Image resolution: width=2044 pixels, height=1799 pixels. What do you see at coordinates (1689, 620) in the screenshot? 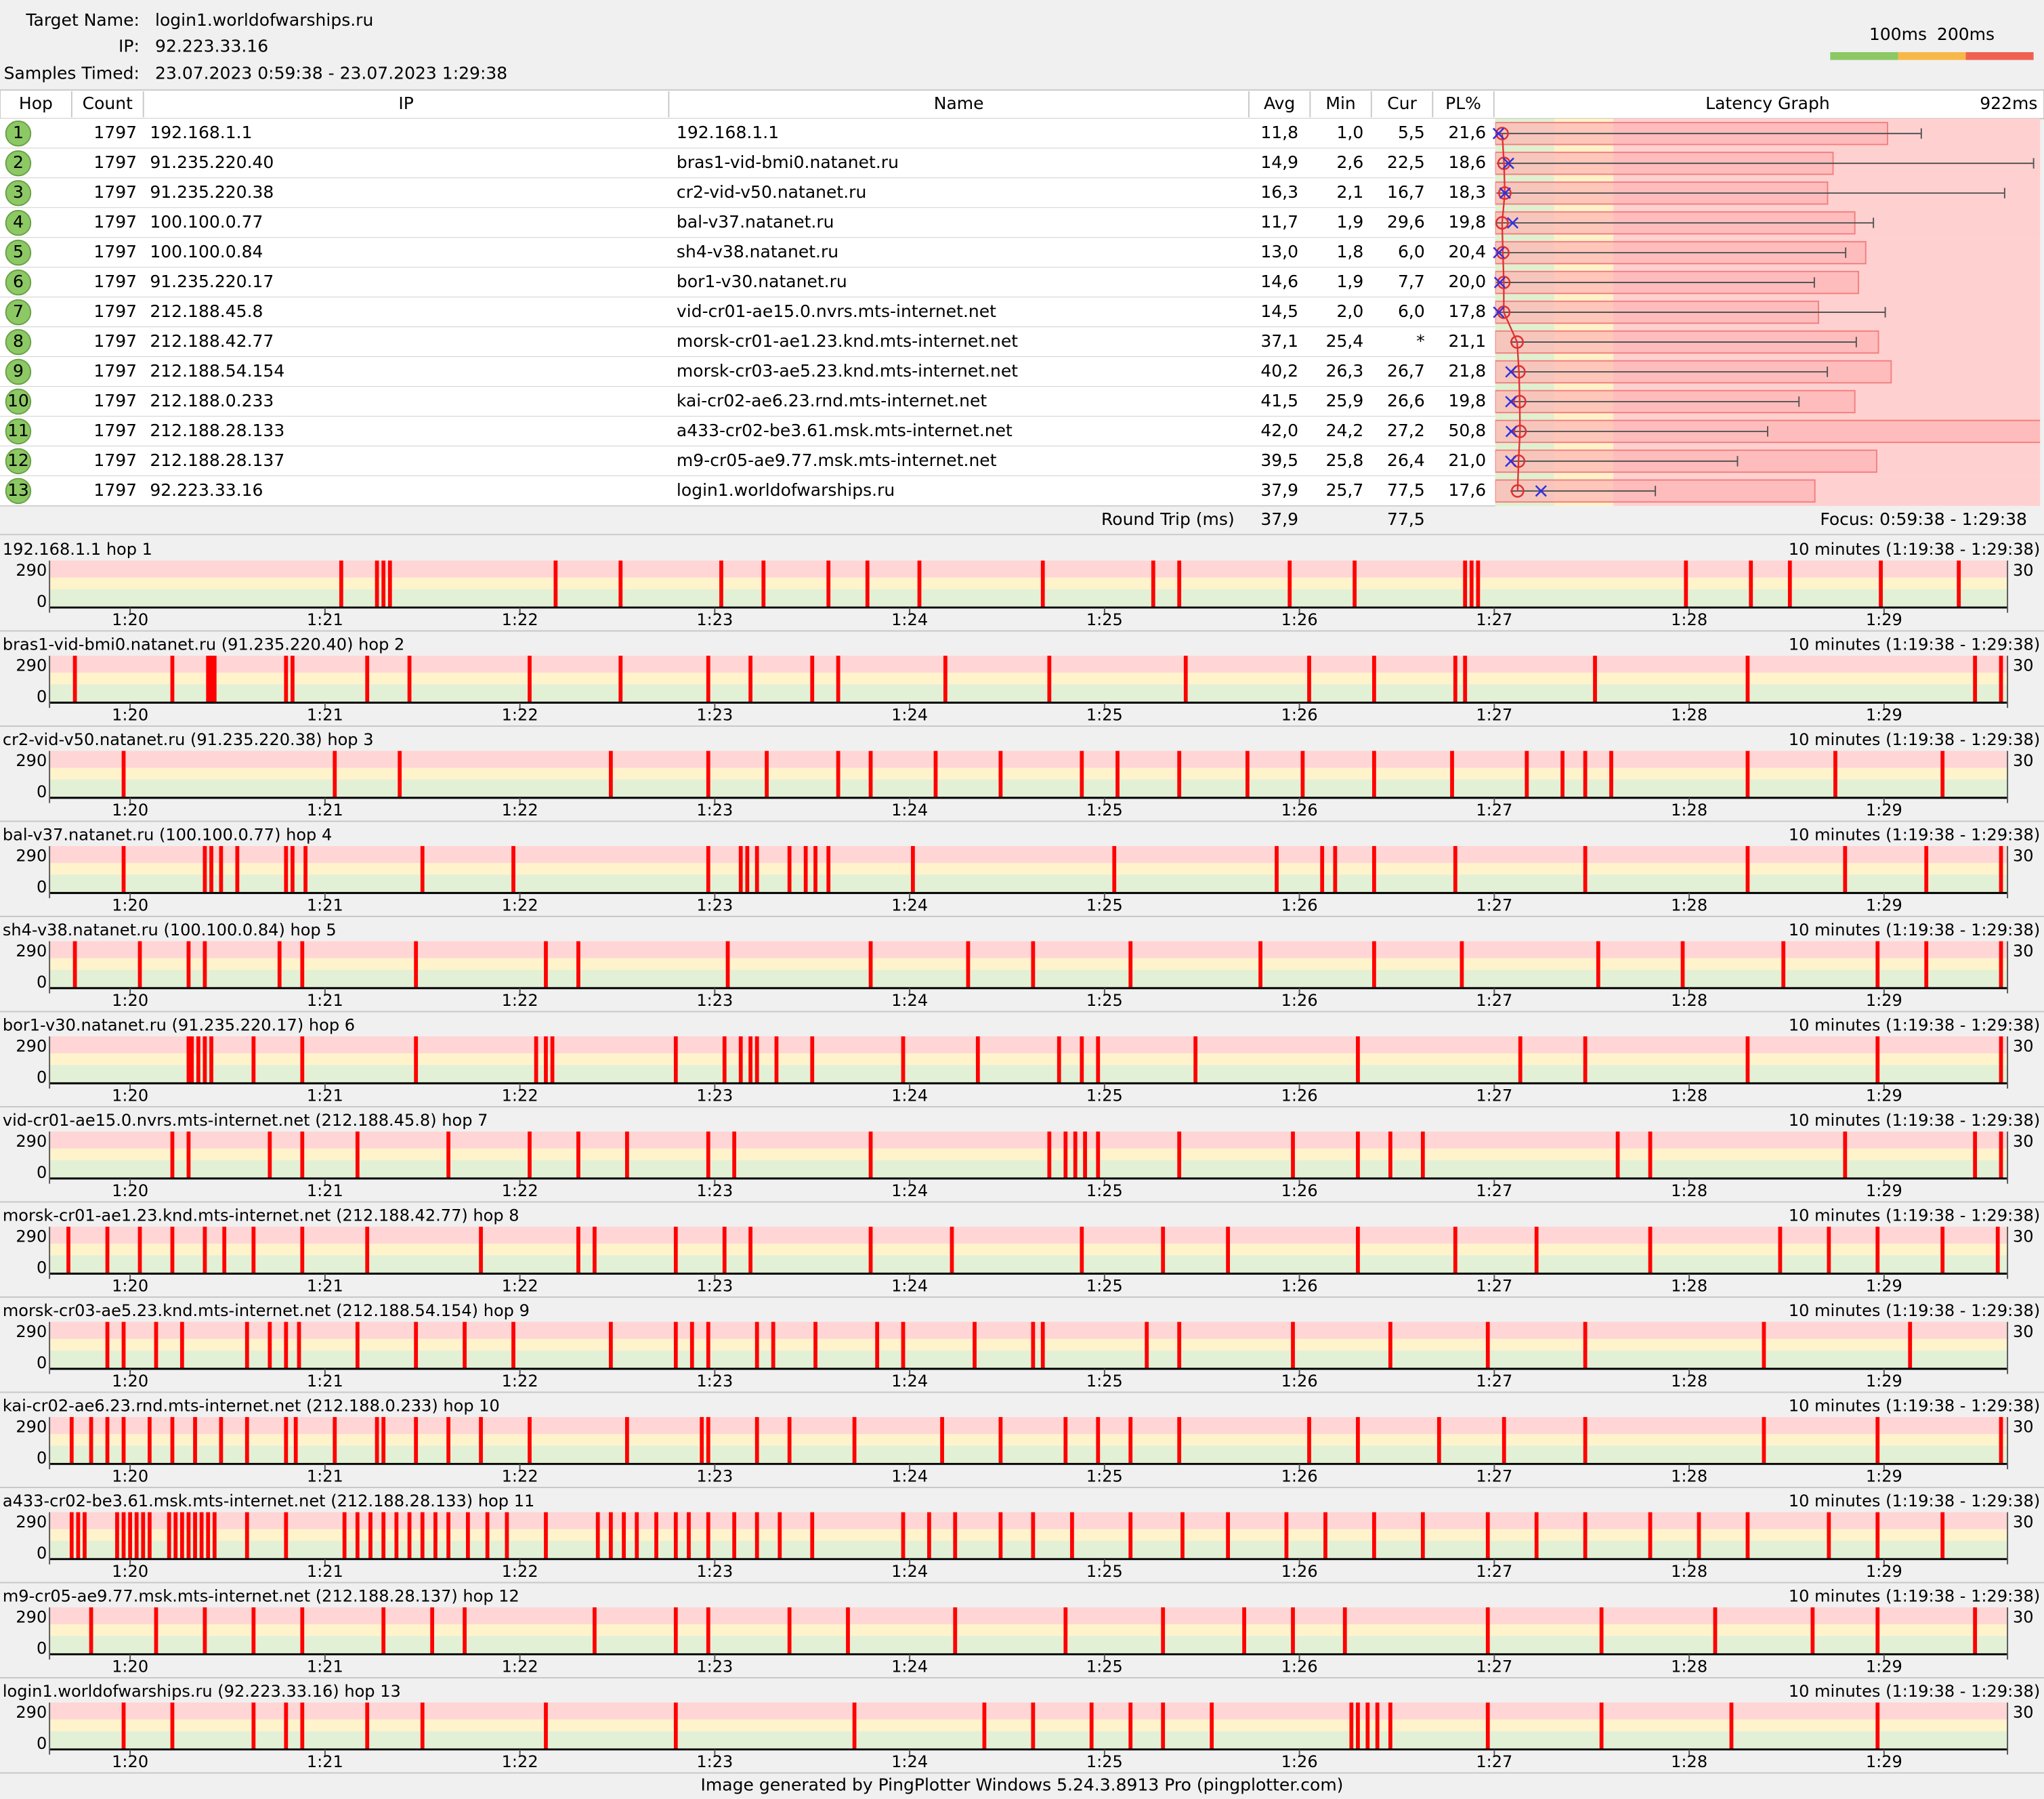
I see `x-tick-label: 1:28` at bounding box center [1689, 620].